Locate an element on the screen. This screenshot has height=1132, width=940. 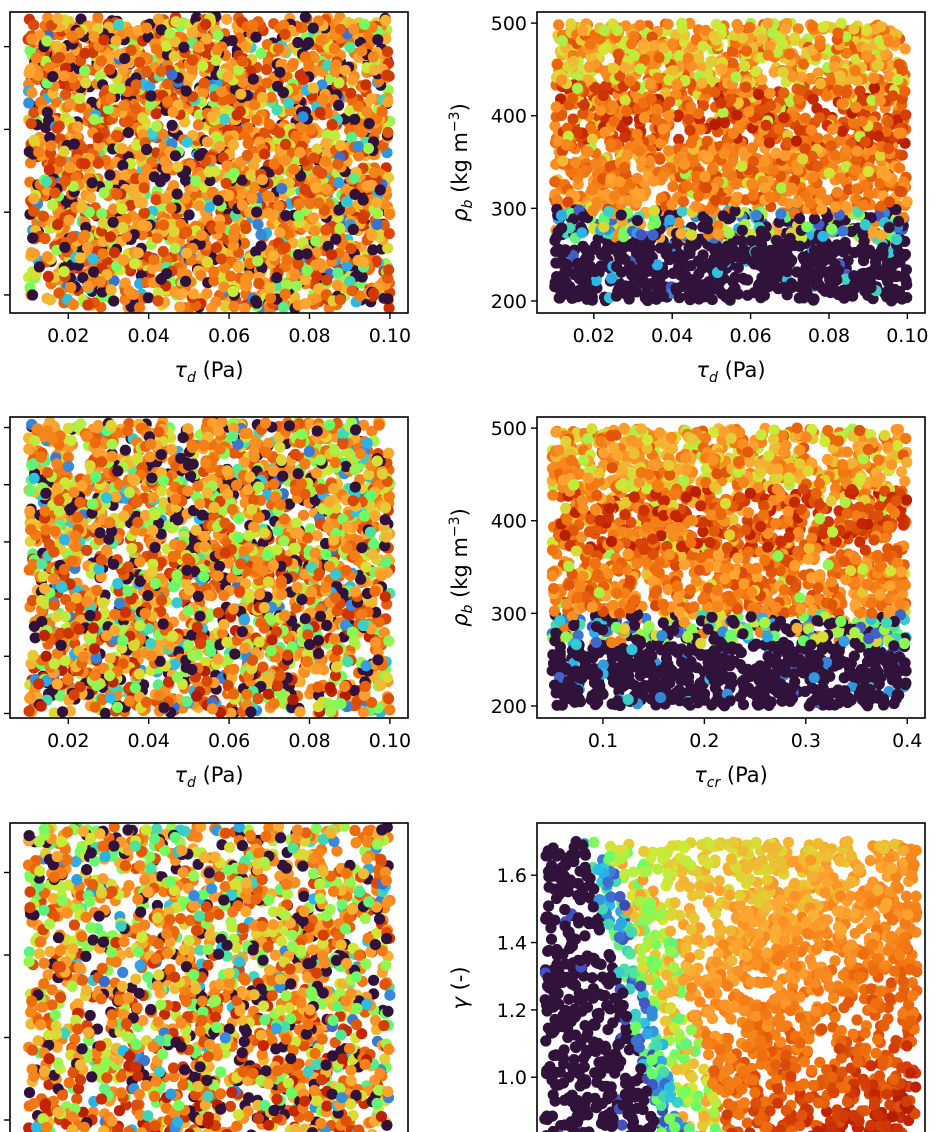
x-tick-label: 0.06 is located at coordinates (229, 336).